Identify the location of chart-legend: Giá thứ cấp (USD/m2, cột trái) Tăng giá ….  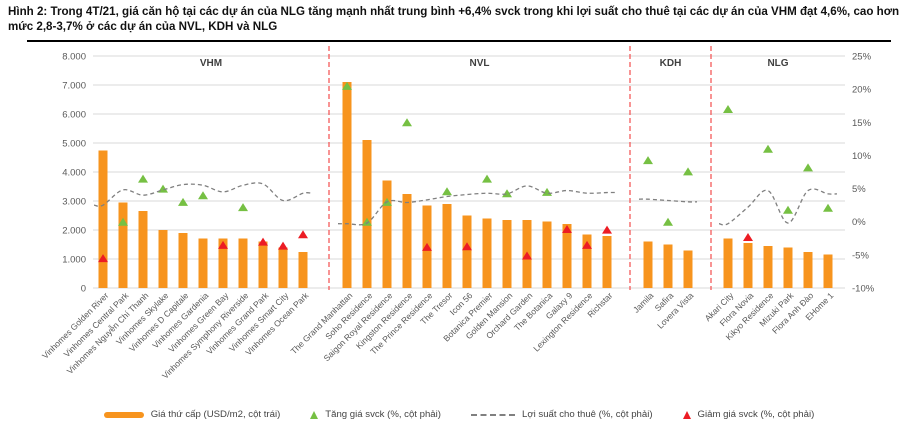
(459, 414).